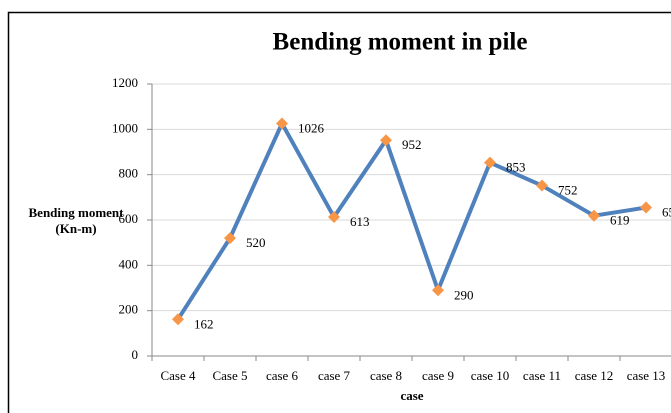 This screenshot has height=413, width=671. Describe the element at coordinates (594, 375) in the screenshot. I see `x-tick-label: case 12` at that location.